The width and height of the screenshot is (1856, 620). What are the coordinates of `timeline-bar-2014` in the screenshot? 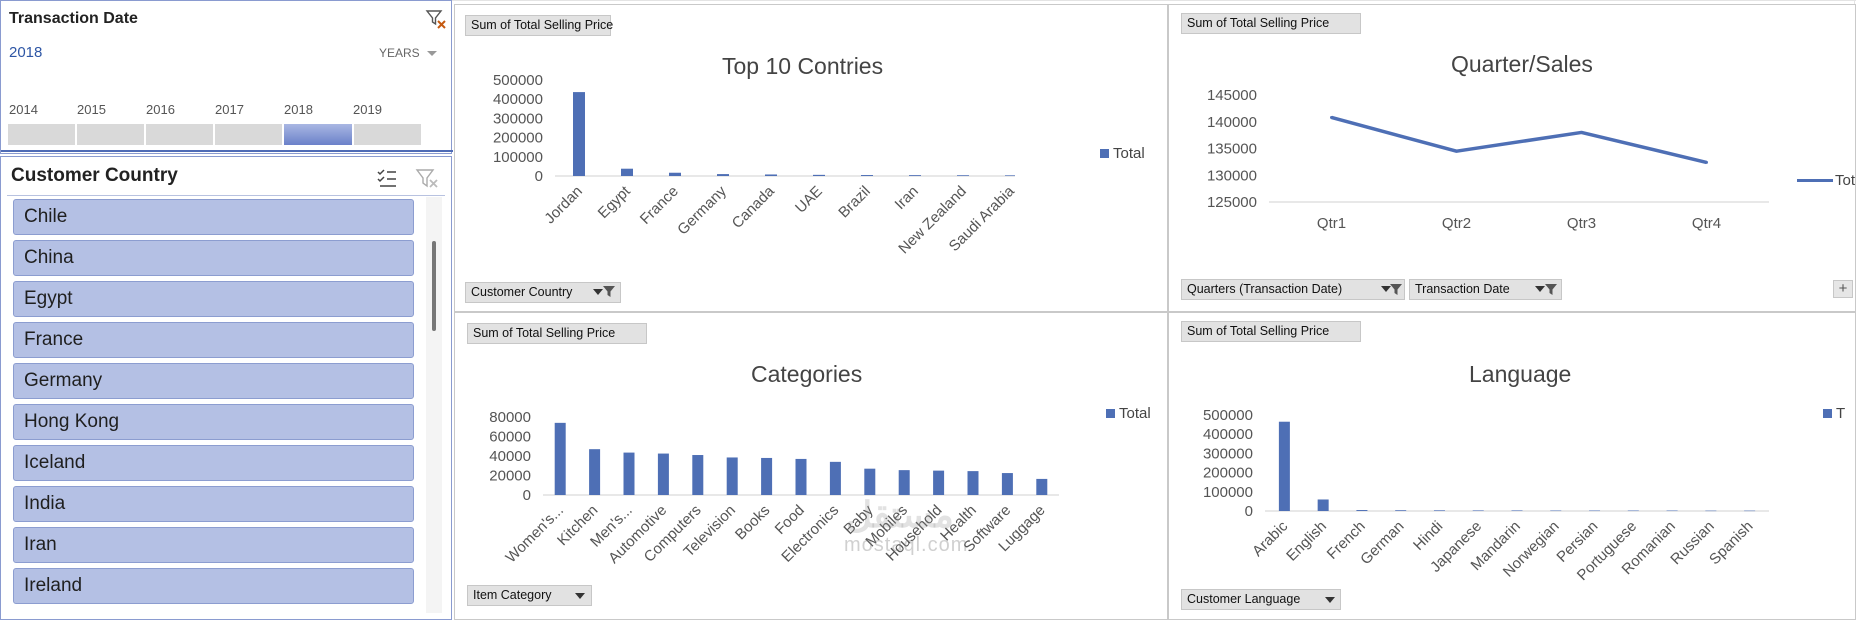 It's located at (41, 134).